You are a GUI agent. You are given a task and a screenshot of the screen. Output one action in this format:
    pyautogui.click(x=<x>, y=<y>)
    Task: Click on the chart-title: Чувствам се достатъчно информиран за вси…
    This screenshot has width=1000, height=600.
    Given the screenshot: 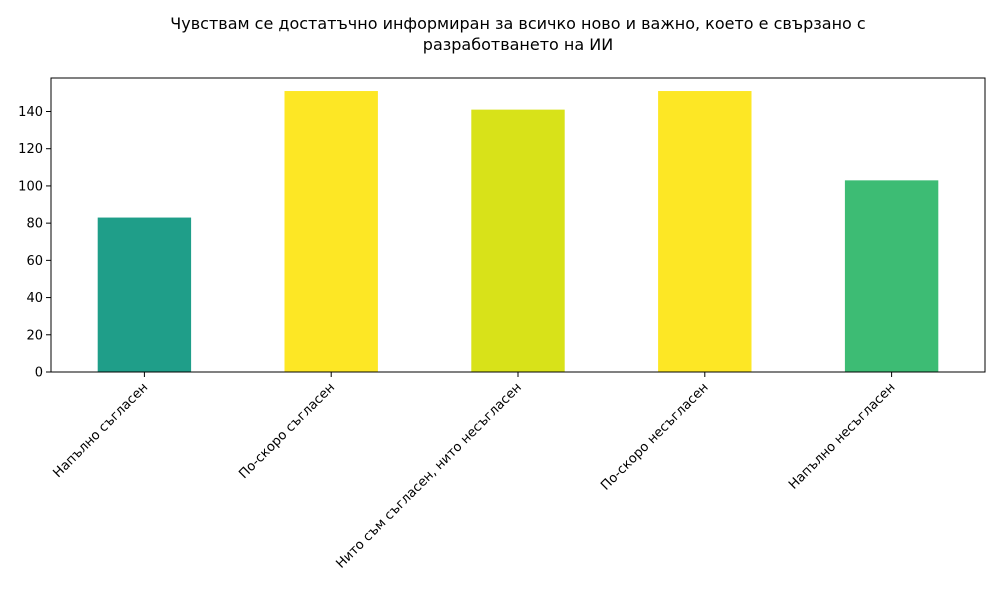 What is the action you would take?
    pyautogui.click(x=517, y=34)
    